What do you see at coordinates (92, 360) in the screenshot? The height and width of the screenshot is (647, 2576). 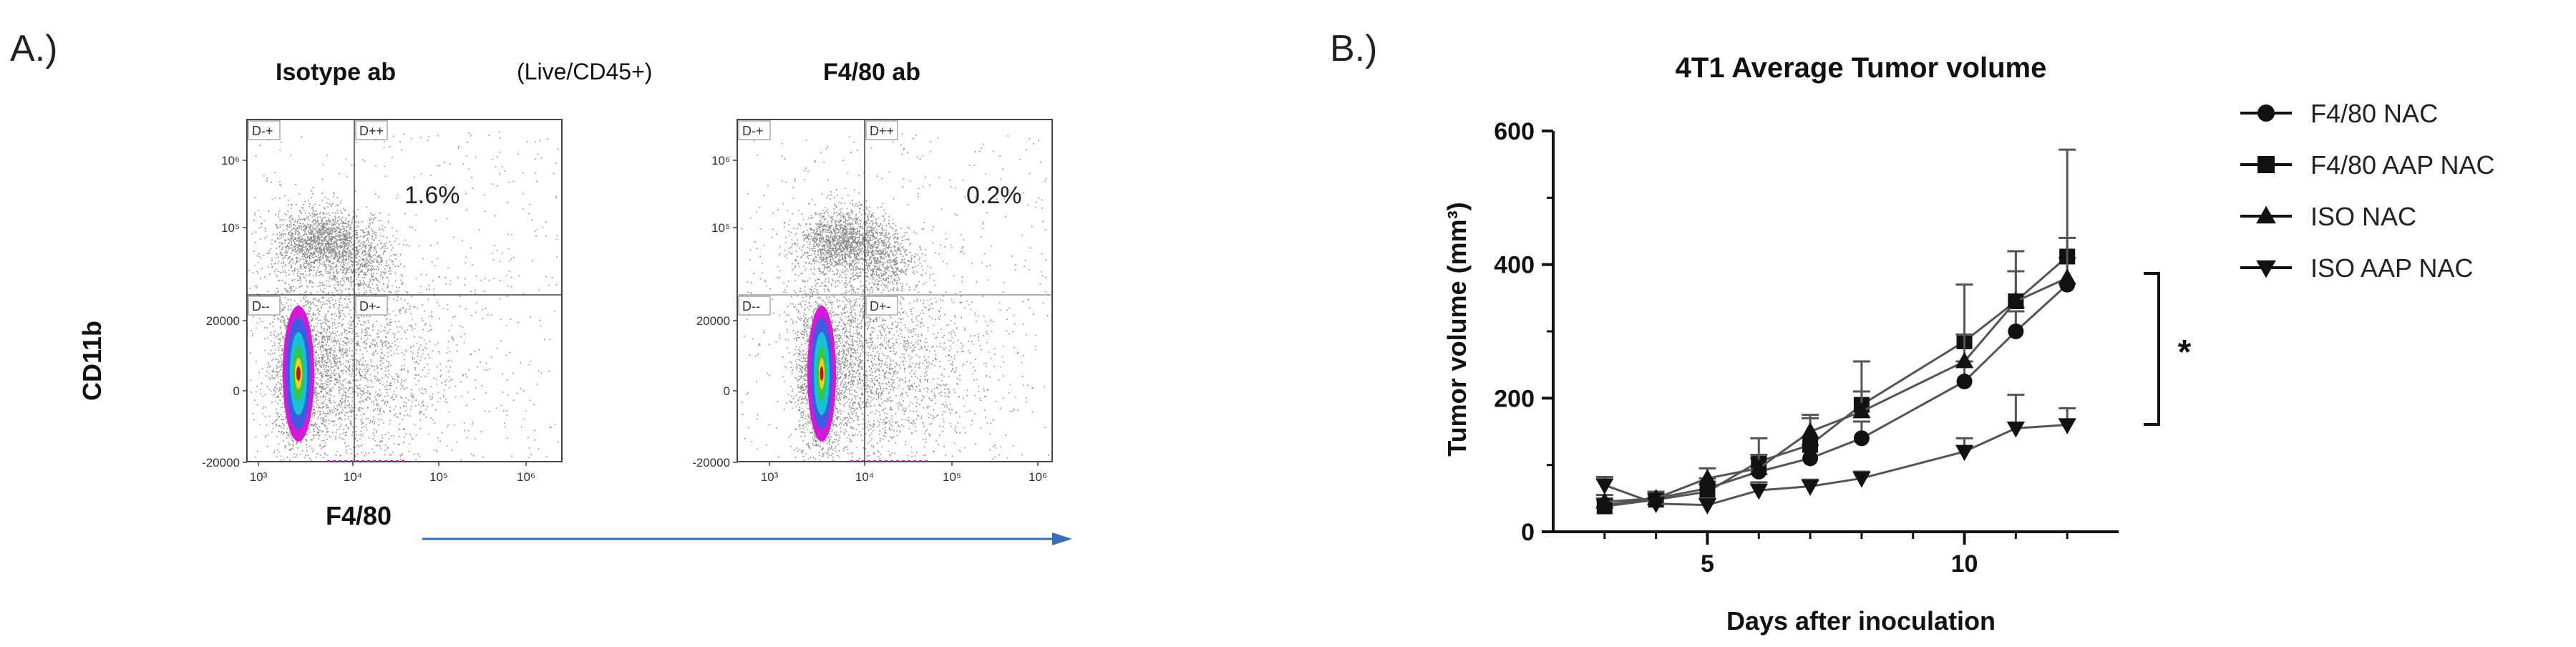 I see `panel-a-y-axis-title: CD11b` at bounding box center [92, 360].